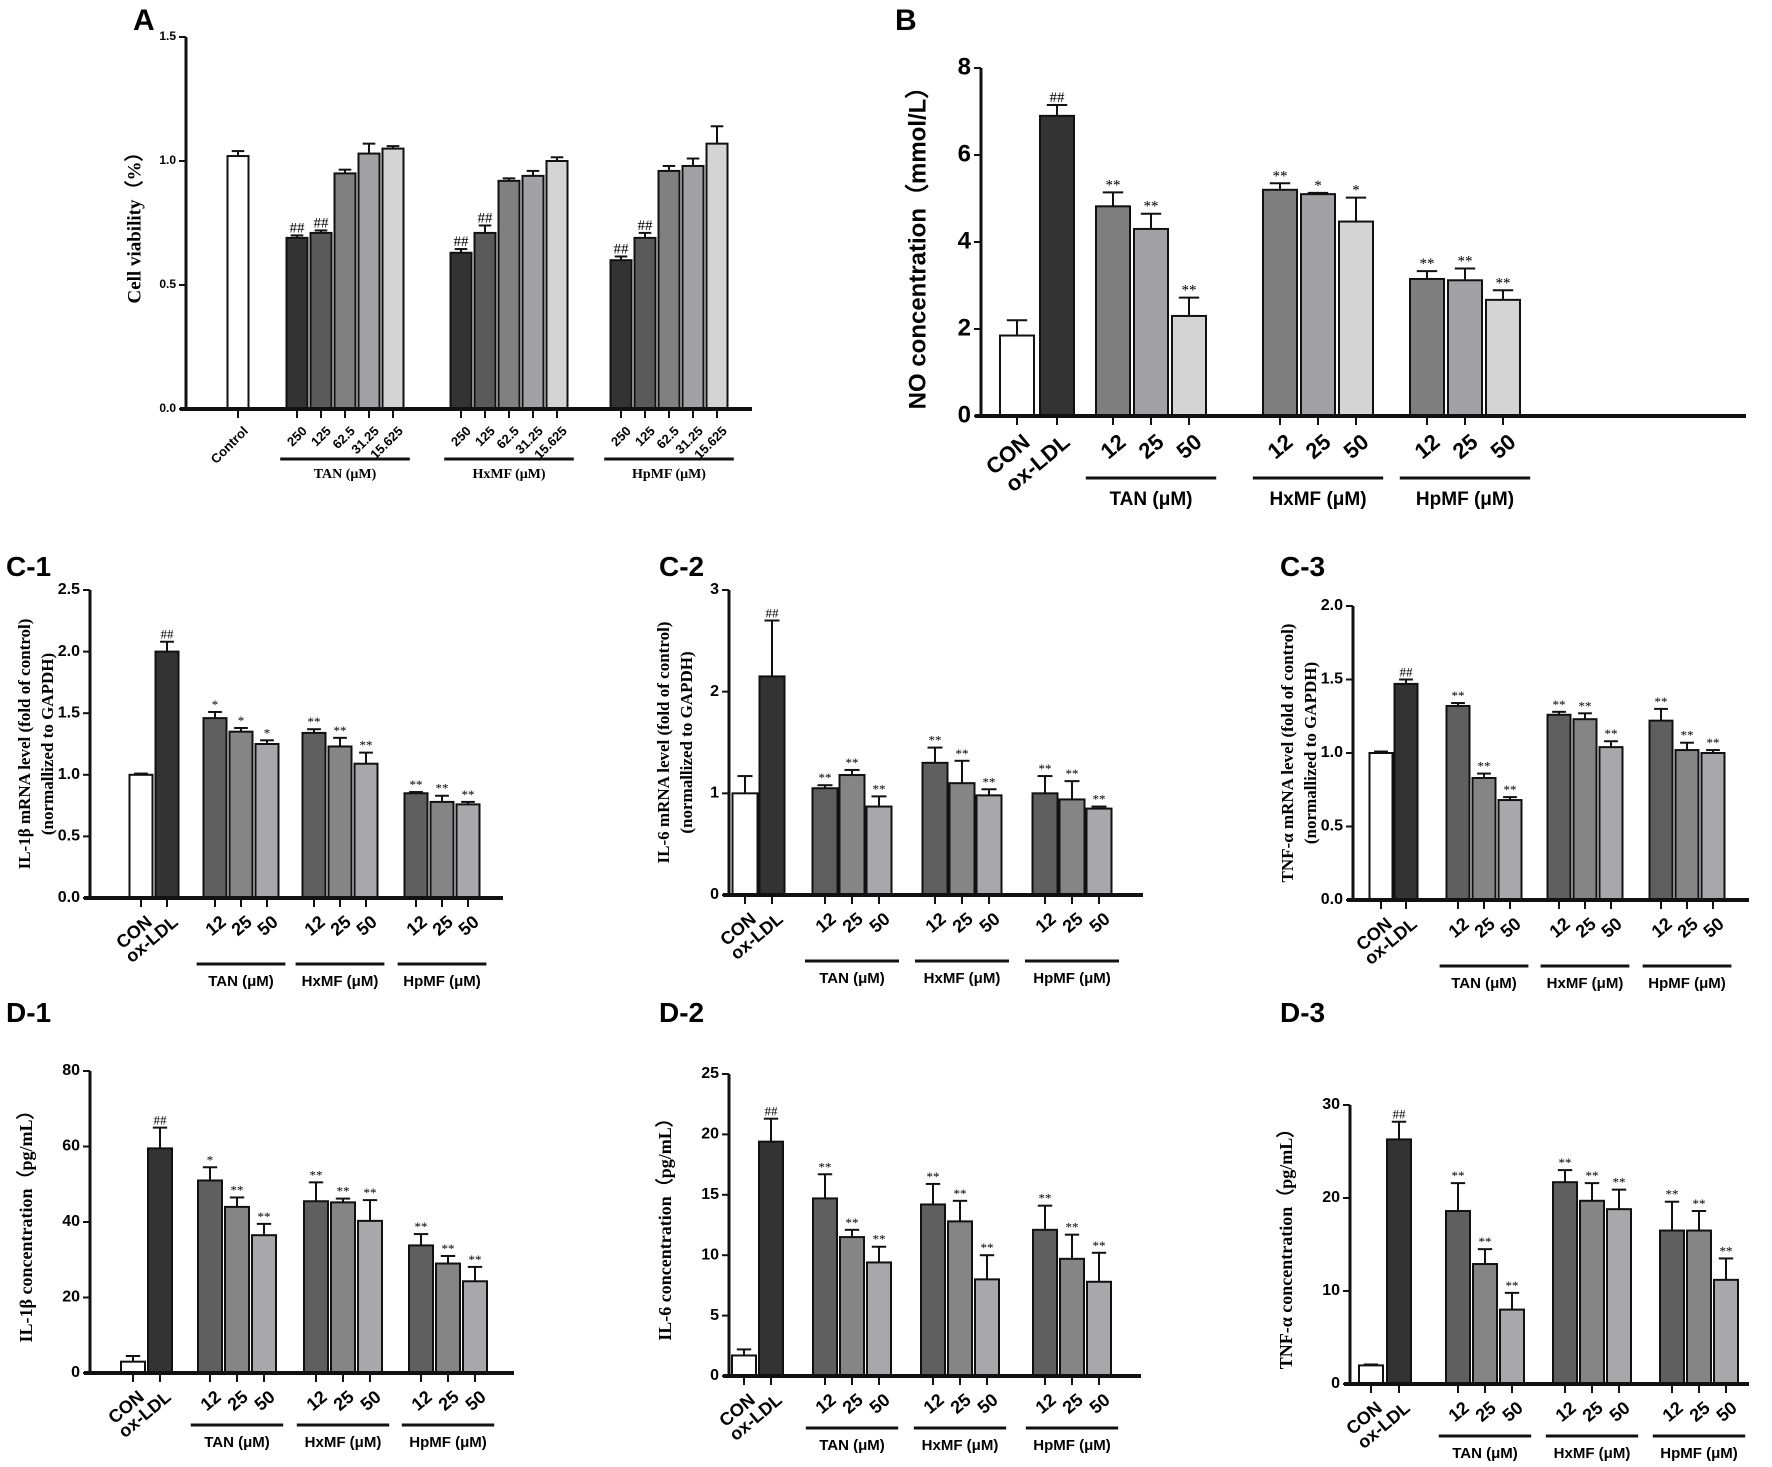  I want to click on y-axis-label: NO concentration（mmol/L）, so click(917, 242).